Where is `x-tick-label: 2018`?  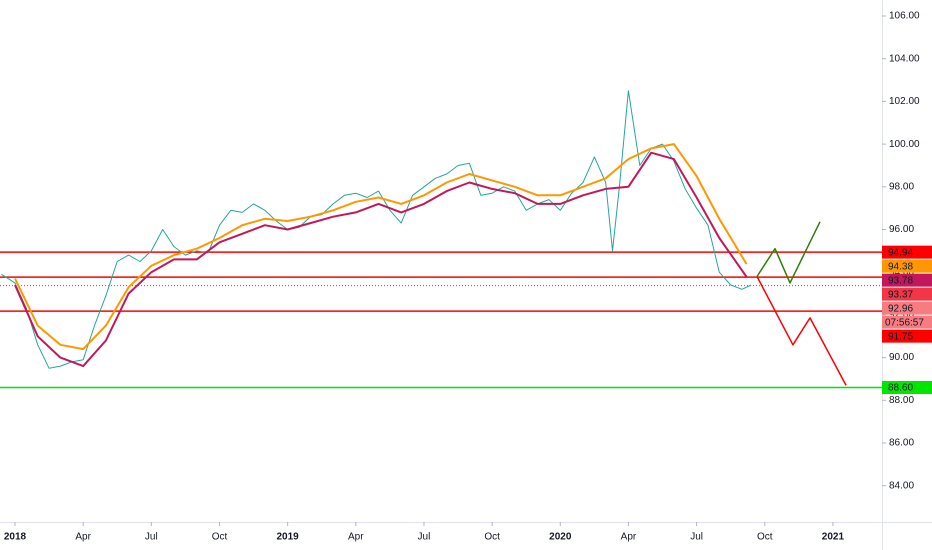 x-tick-label: 2018 is located at coordinates (15, 537).